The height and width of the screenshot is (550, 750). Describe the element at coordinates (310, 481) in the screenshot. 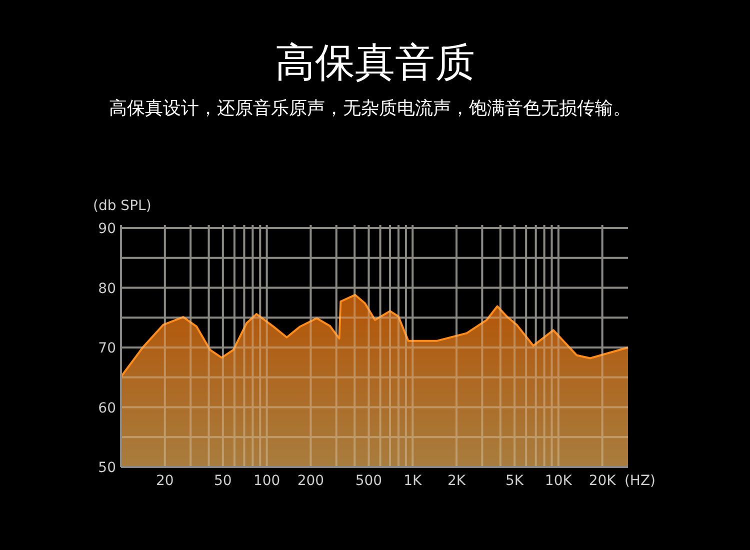

I see `x-tick-label: 200` at that location.